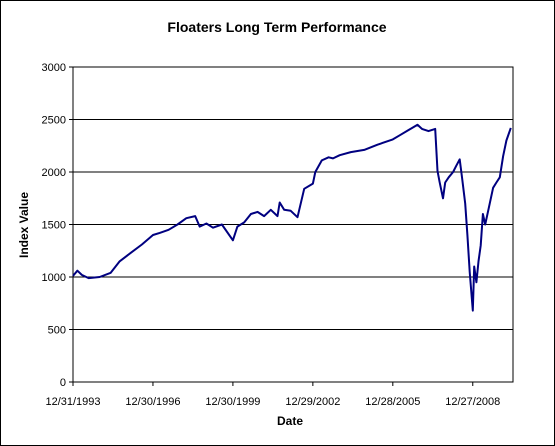  I want to click on y-tick-label: 1500, so click(54, 226).